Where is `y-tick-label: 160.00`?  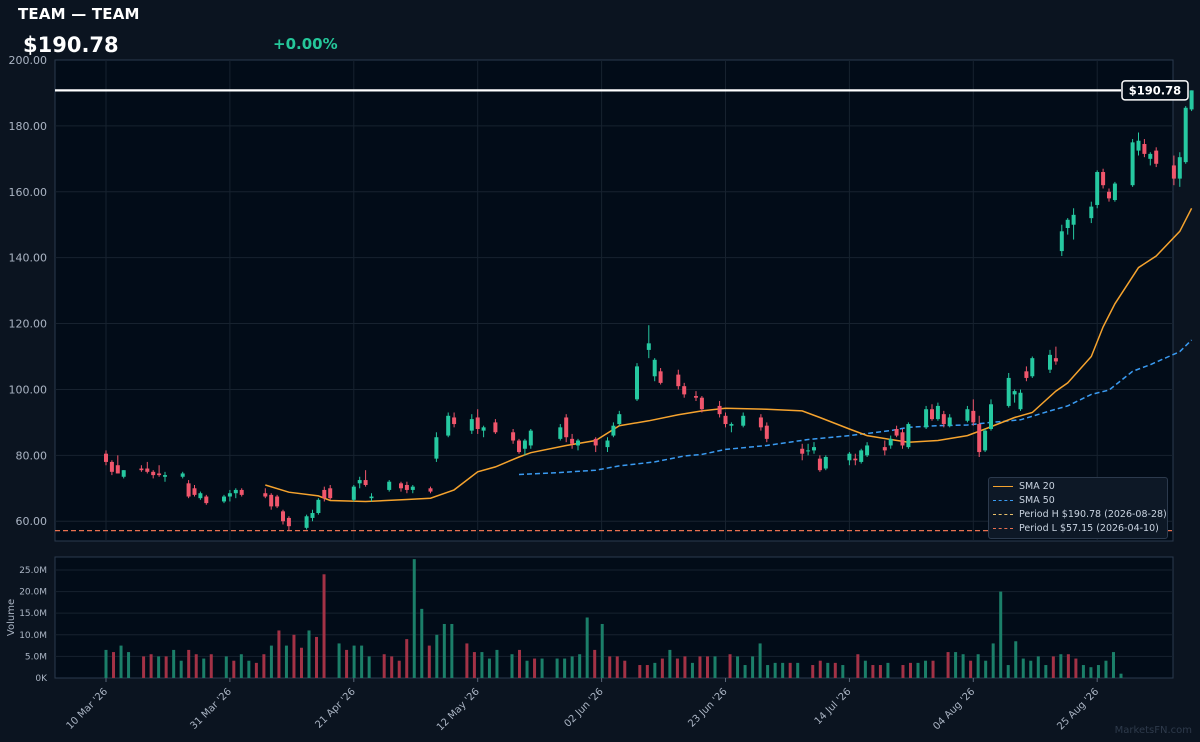 y-tick-label: 160.00 is located at coordinates (28, 192).